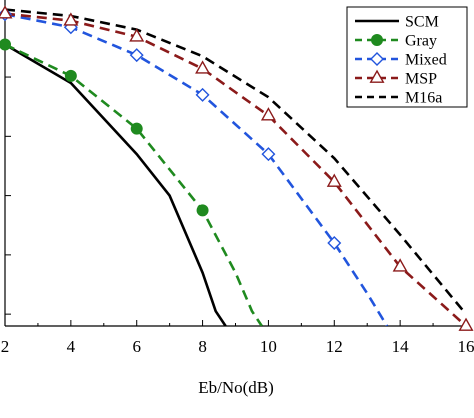  What do you see at coordinates (423, 98) in the screenshot?
I see `legend-label-m16a: M16a` at bounding box center [423, 98].